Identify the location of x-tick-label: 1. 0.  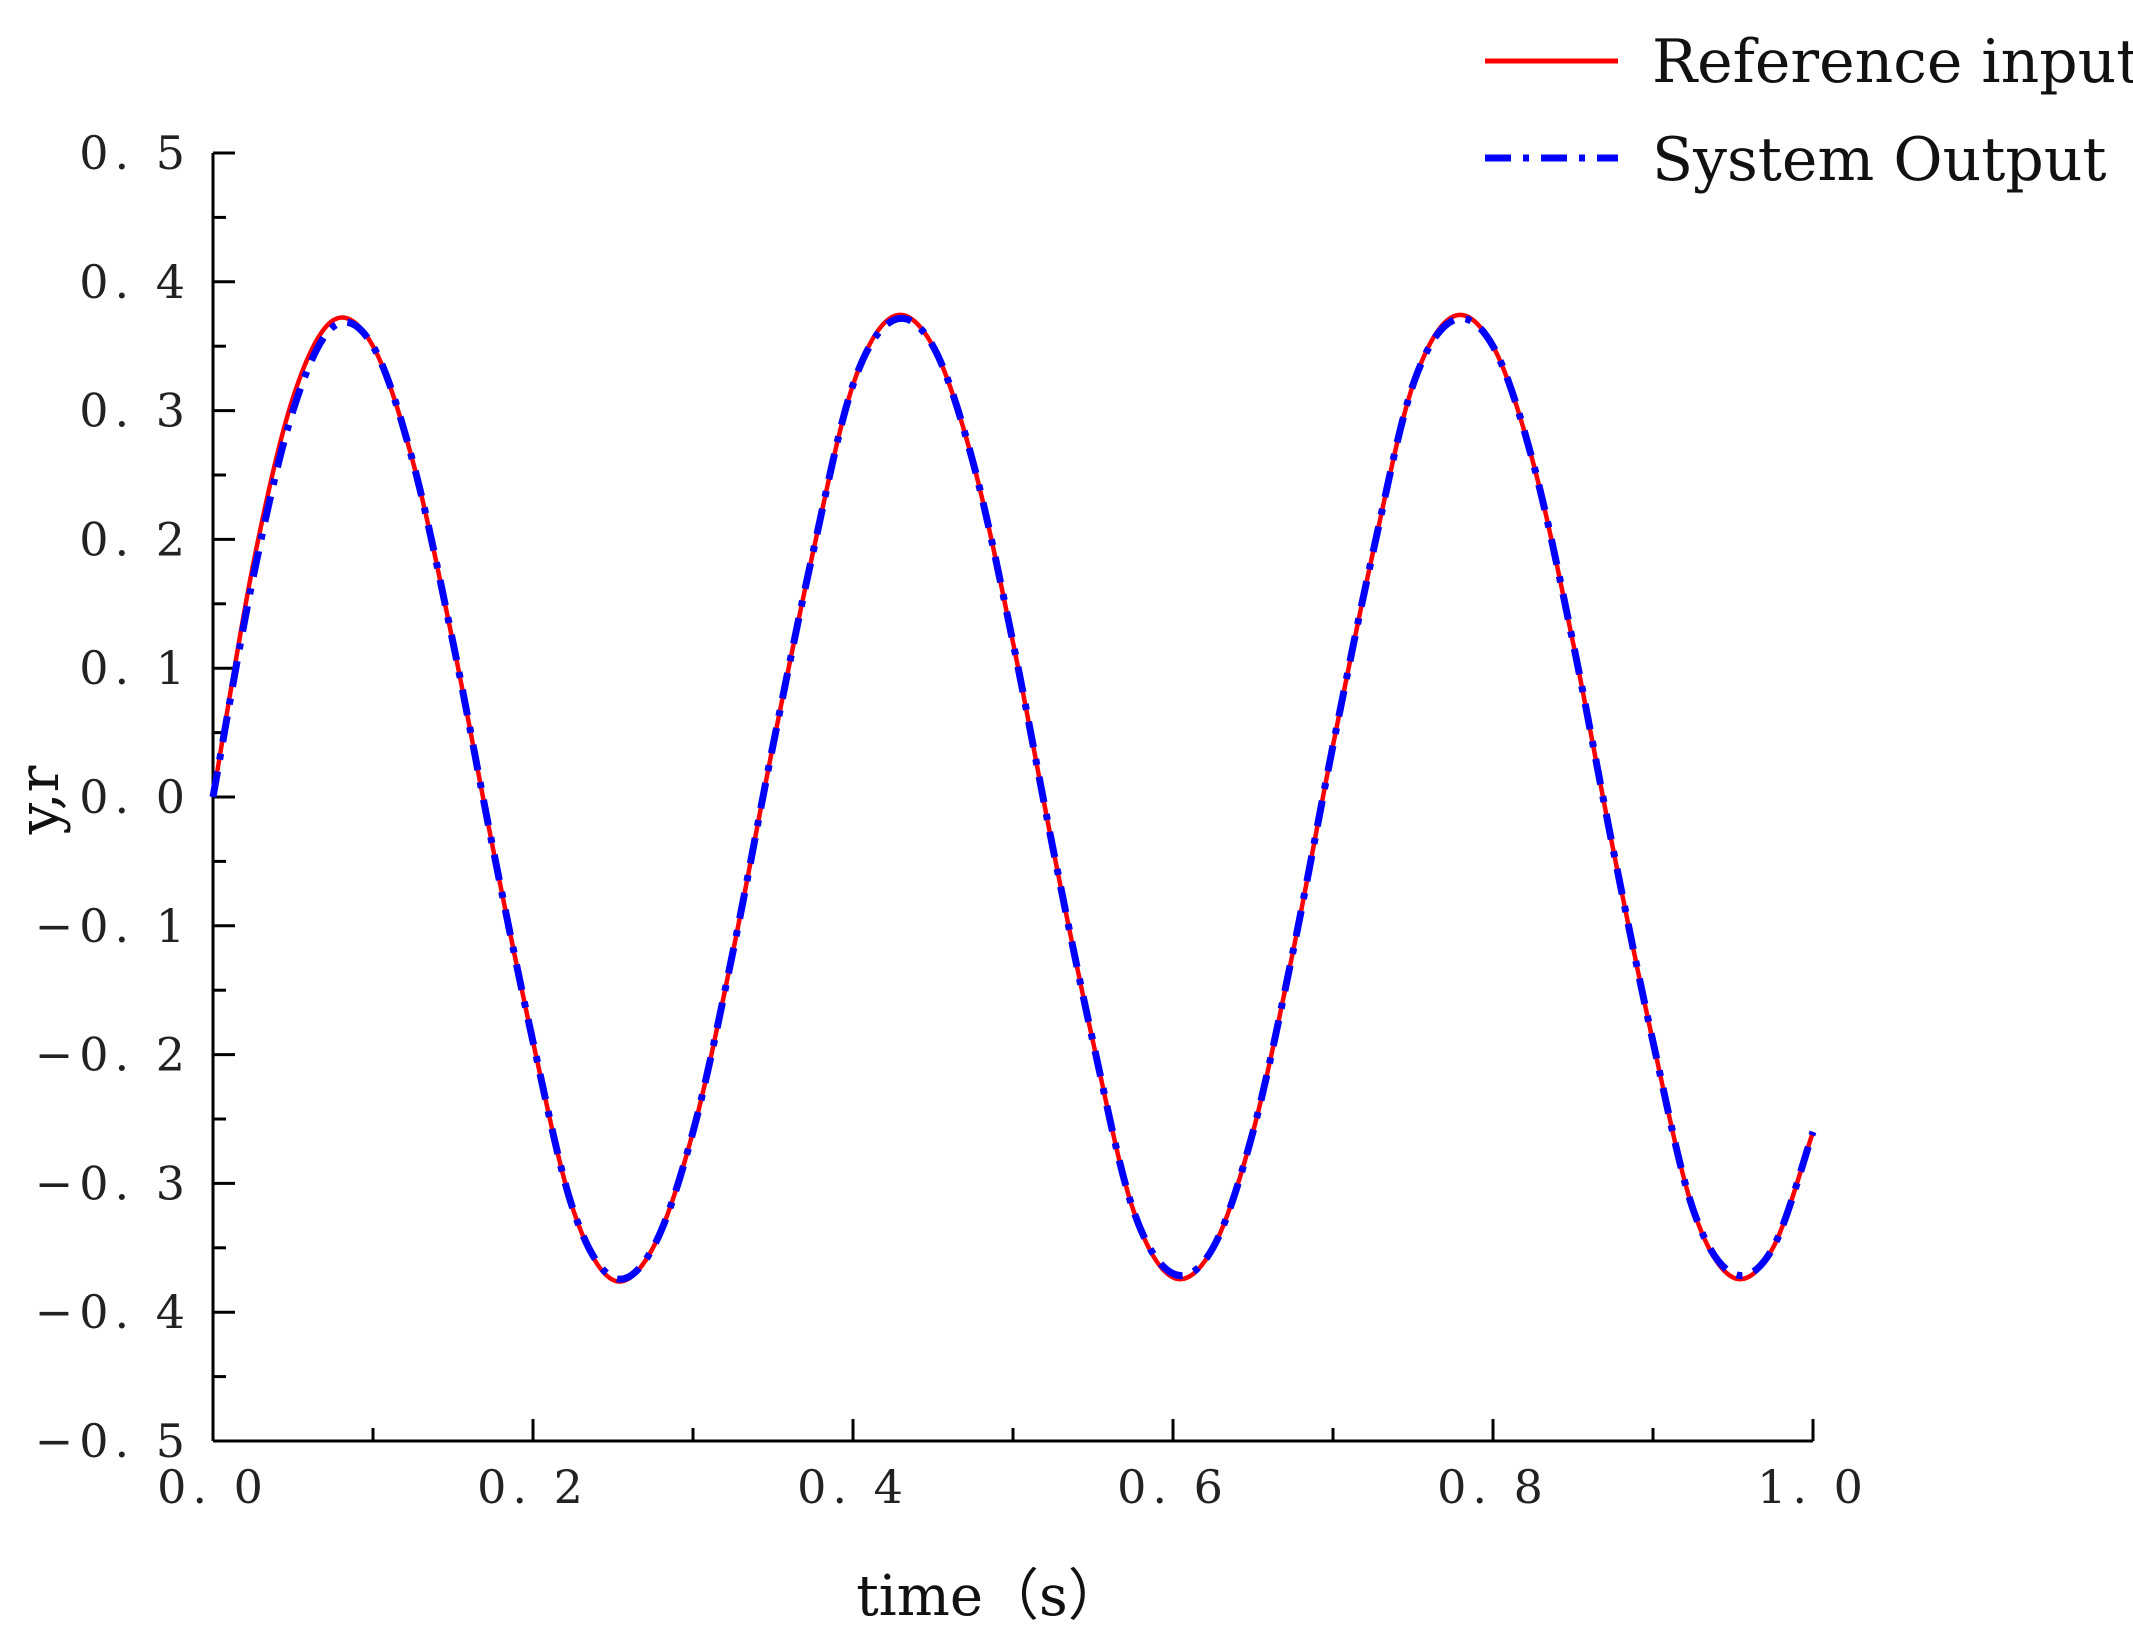
(1813, 1487).